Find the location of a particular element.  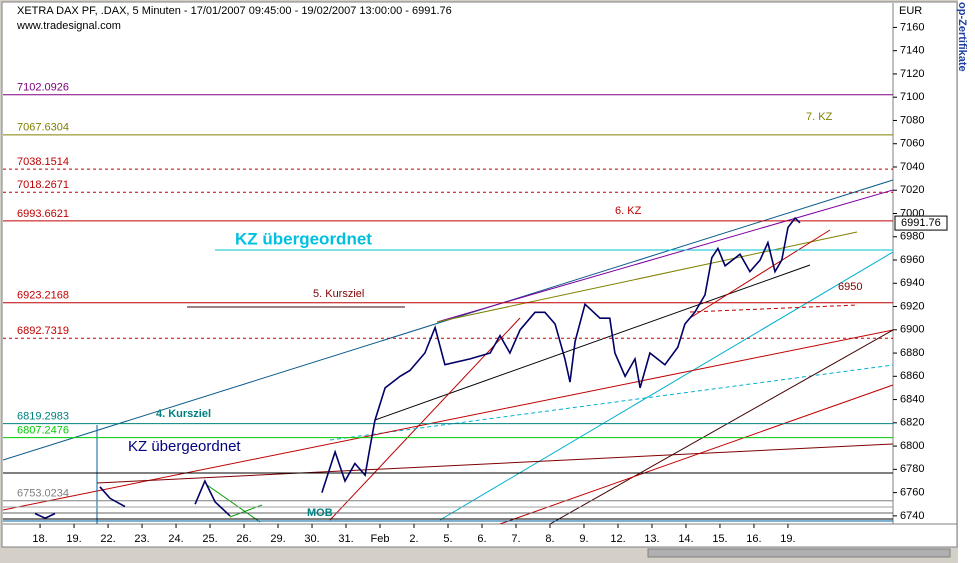

level-label: 6892.7319 is located at coordinates (43, 331).